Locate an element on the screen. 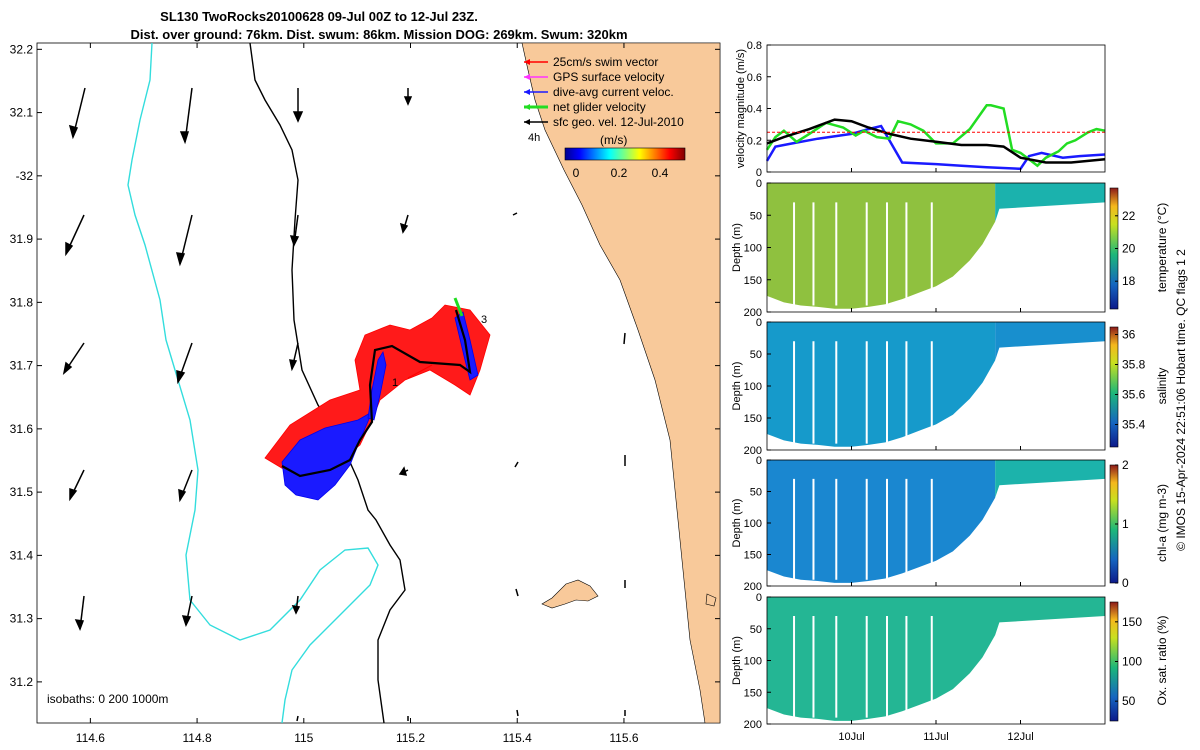 This screenshot has width=1200, height=750. map-ytick-label: 31.5 is located at coordinates (22, 492).